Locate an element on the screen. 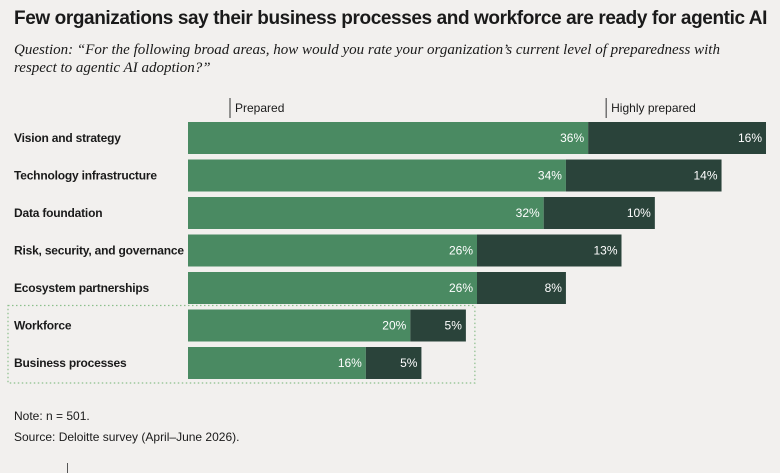 This screenshot has width=780, height=473. legend-label-prepared: Prepared is located at coordinates (259, 108).